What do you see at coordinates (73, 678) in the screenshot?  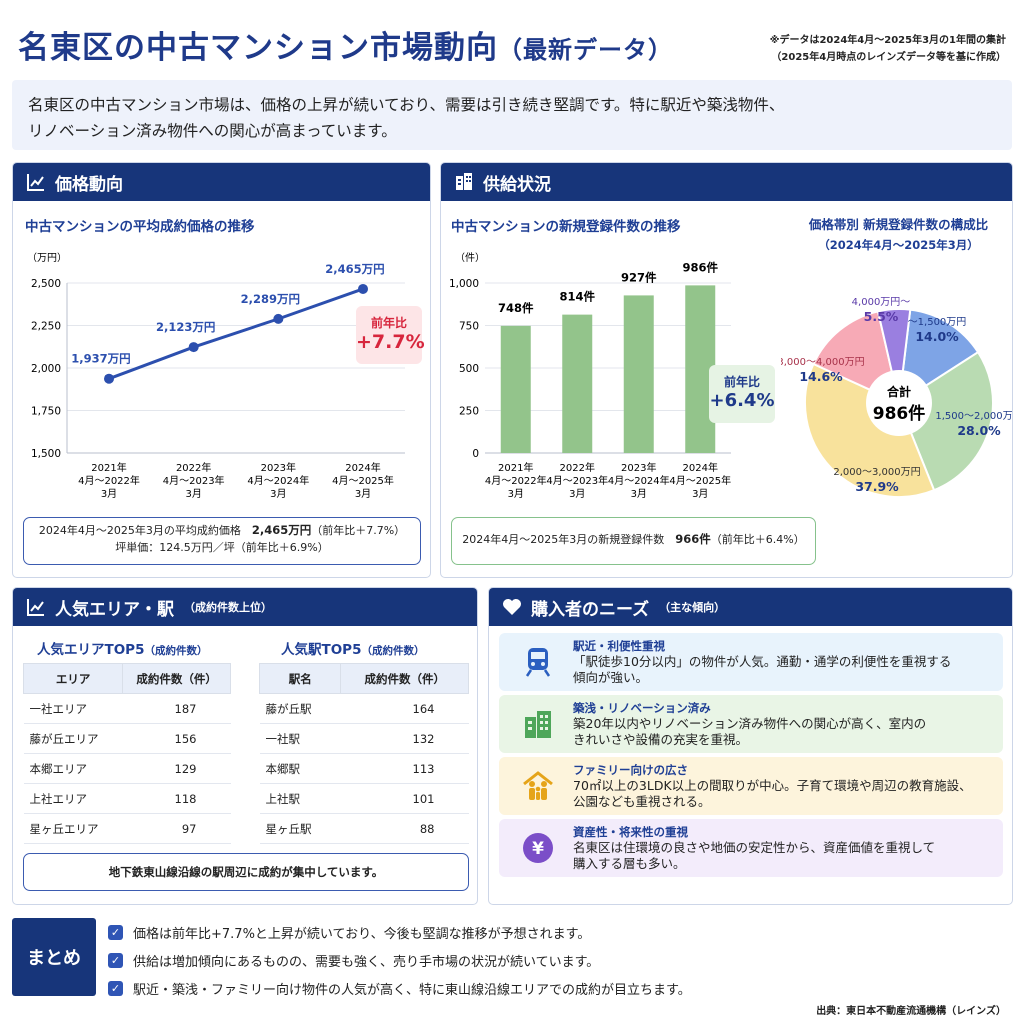 I see `area-header-name: エリア` at bounding box center [73, 678].